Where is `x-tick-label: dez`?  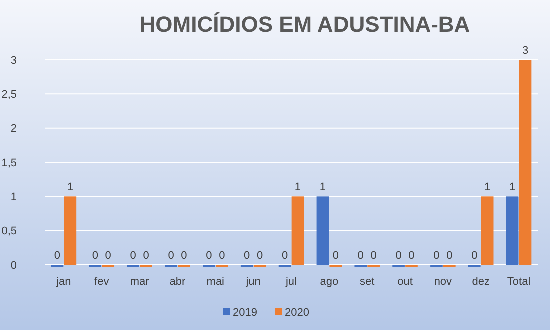
x-tick-label: dez is located at coordinates (481, 282).